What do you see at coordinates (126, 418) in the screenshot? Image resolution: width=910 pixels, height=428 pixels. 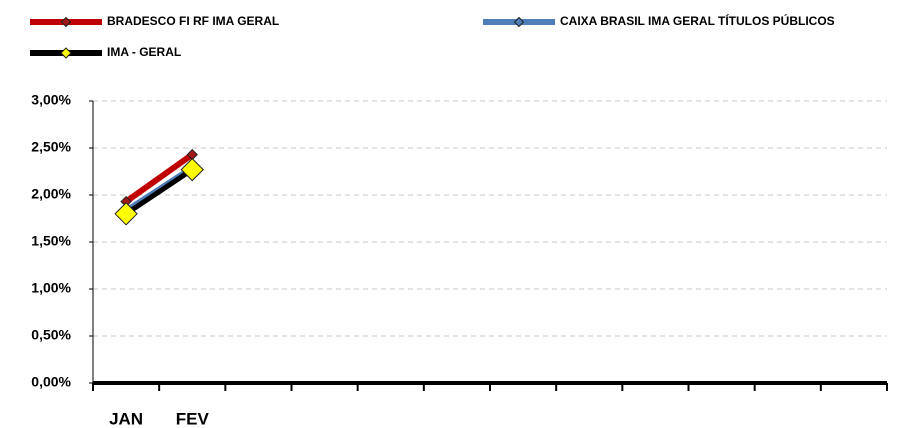 I see `x-tick-label: JAN` at bounding box center [126, 418].